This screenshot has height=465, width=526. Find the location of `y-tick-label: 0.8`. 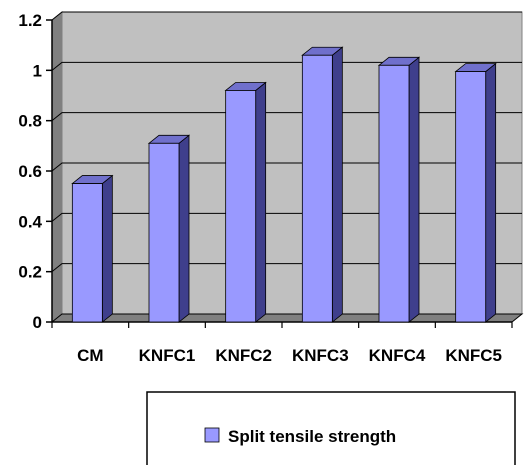

y-tick-label: 0.8 is located at coordinates (30, 121).